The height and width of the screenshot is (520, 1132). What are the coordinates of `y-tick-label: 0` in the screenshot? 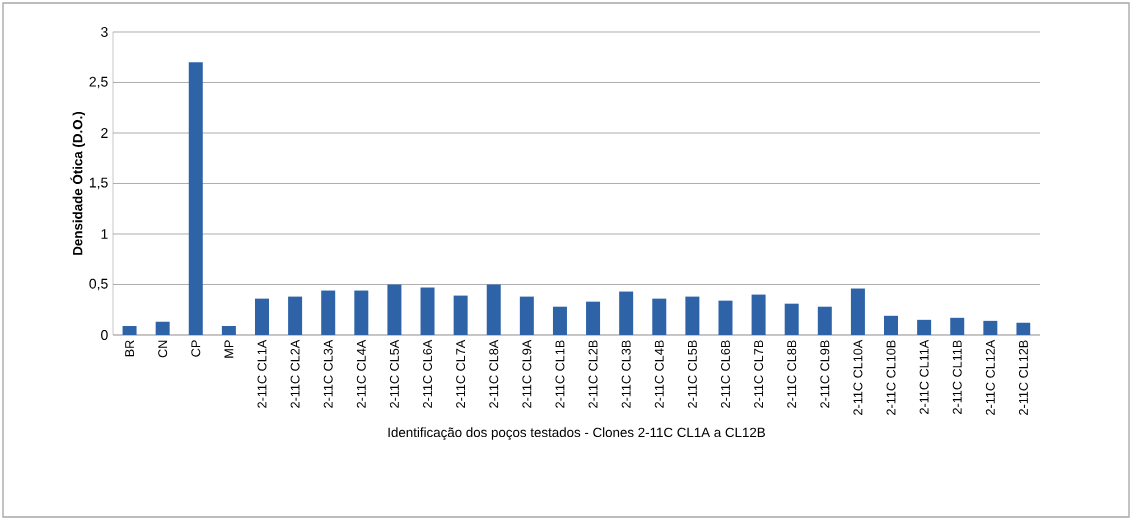 It's located at (104, 335).